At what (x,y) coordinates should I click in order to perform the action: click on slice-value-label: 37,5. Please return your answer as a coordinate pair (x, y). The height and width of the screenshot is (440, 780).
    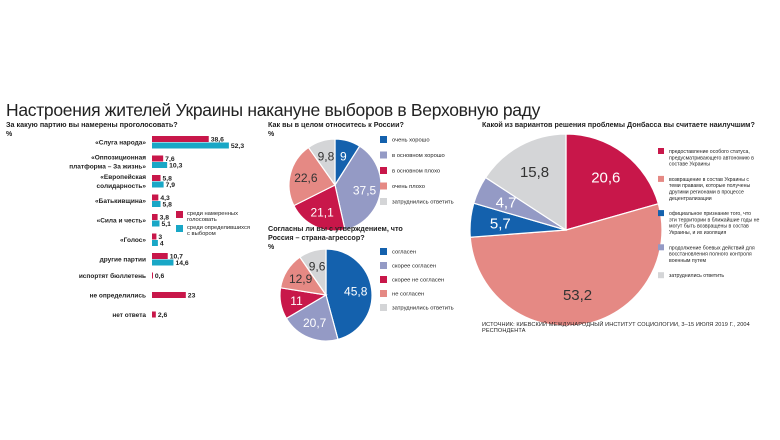
    Looking at the image, I should click on (365, 190).